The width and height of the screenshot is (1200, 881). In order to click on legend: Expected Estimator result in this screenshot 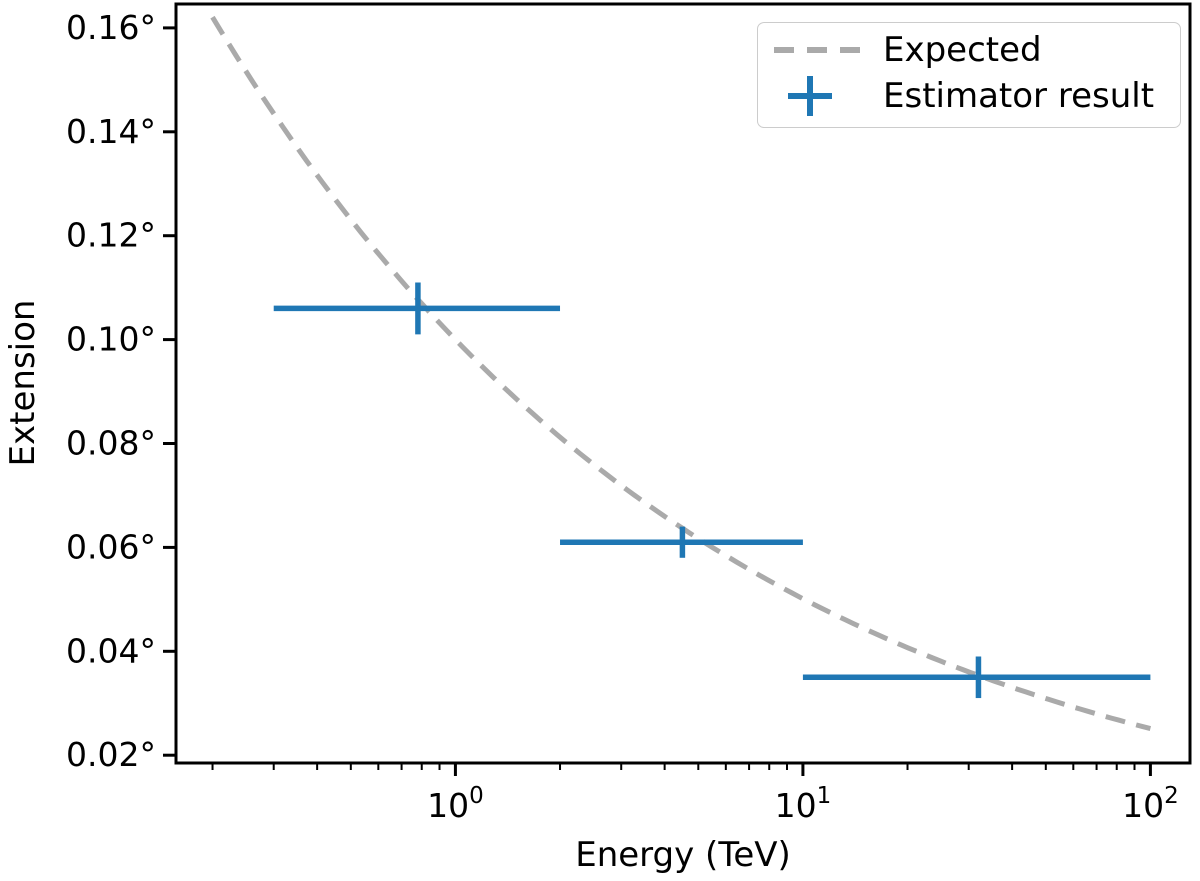, I will do `click(969, 75)`.